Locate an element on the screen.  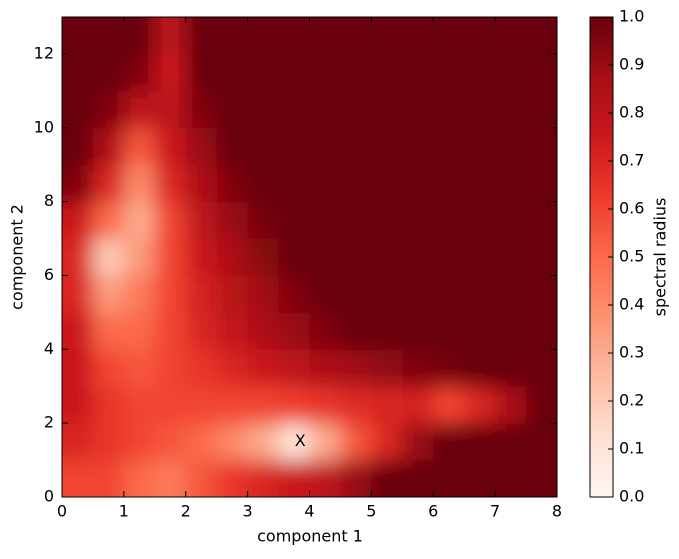
colorbar-tick-label: 1.0 is located at coordinates (631, 16).